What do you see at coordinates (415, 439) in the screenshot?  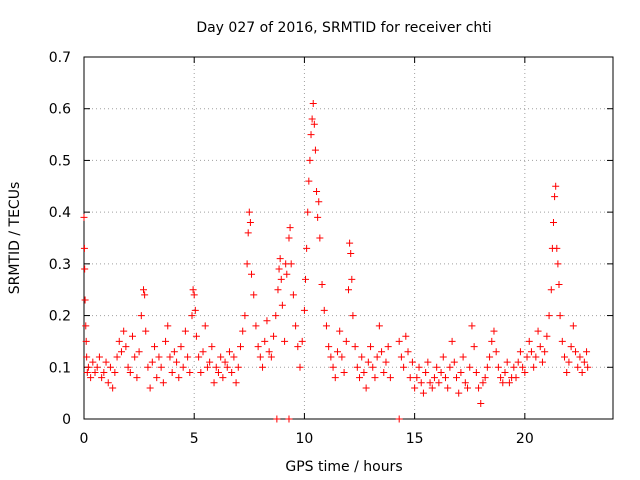 I see `x-tick-label: 15` at bounding box center [415, 439].